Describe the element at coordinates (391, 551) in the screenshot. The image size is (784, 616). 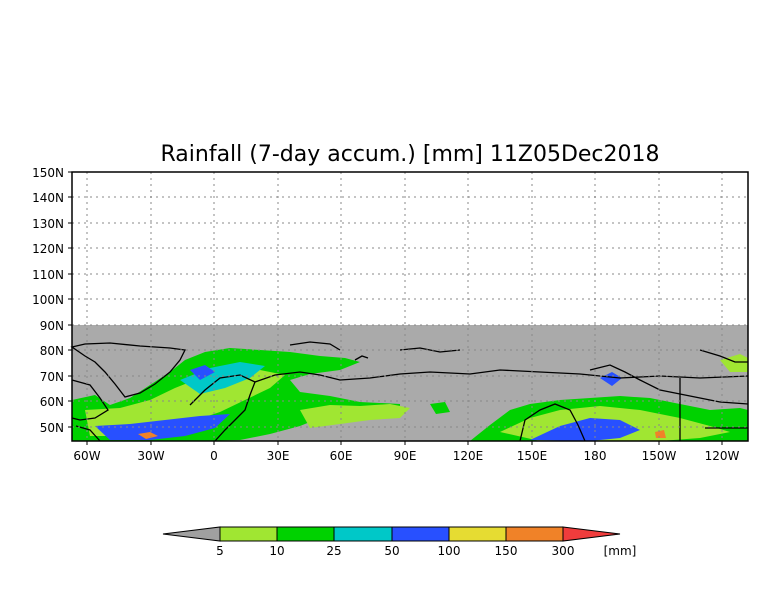
I see `colorbar-label: 50` at that location.